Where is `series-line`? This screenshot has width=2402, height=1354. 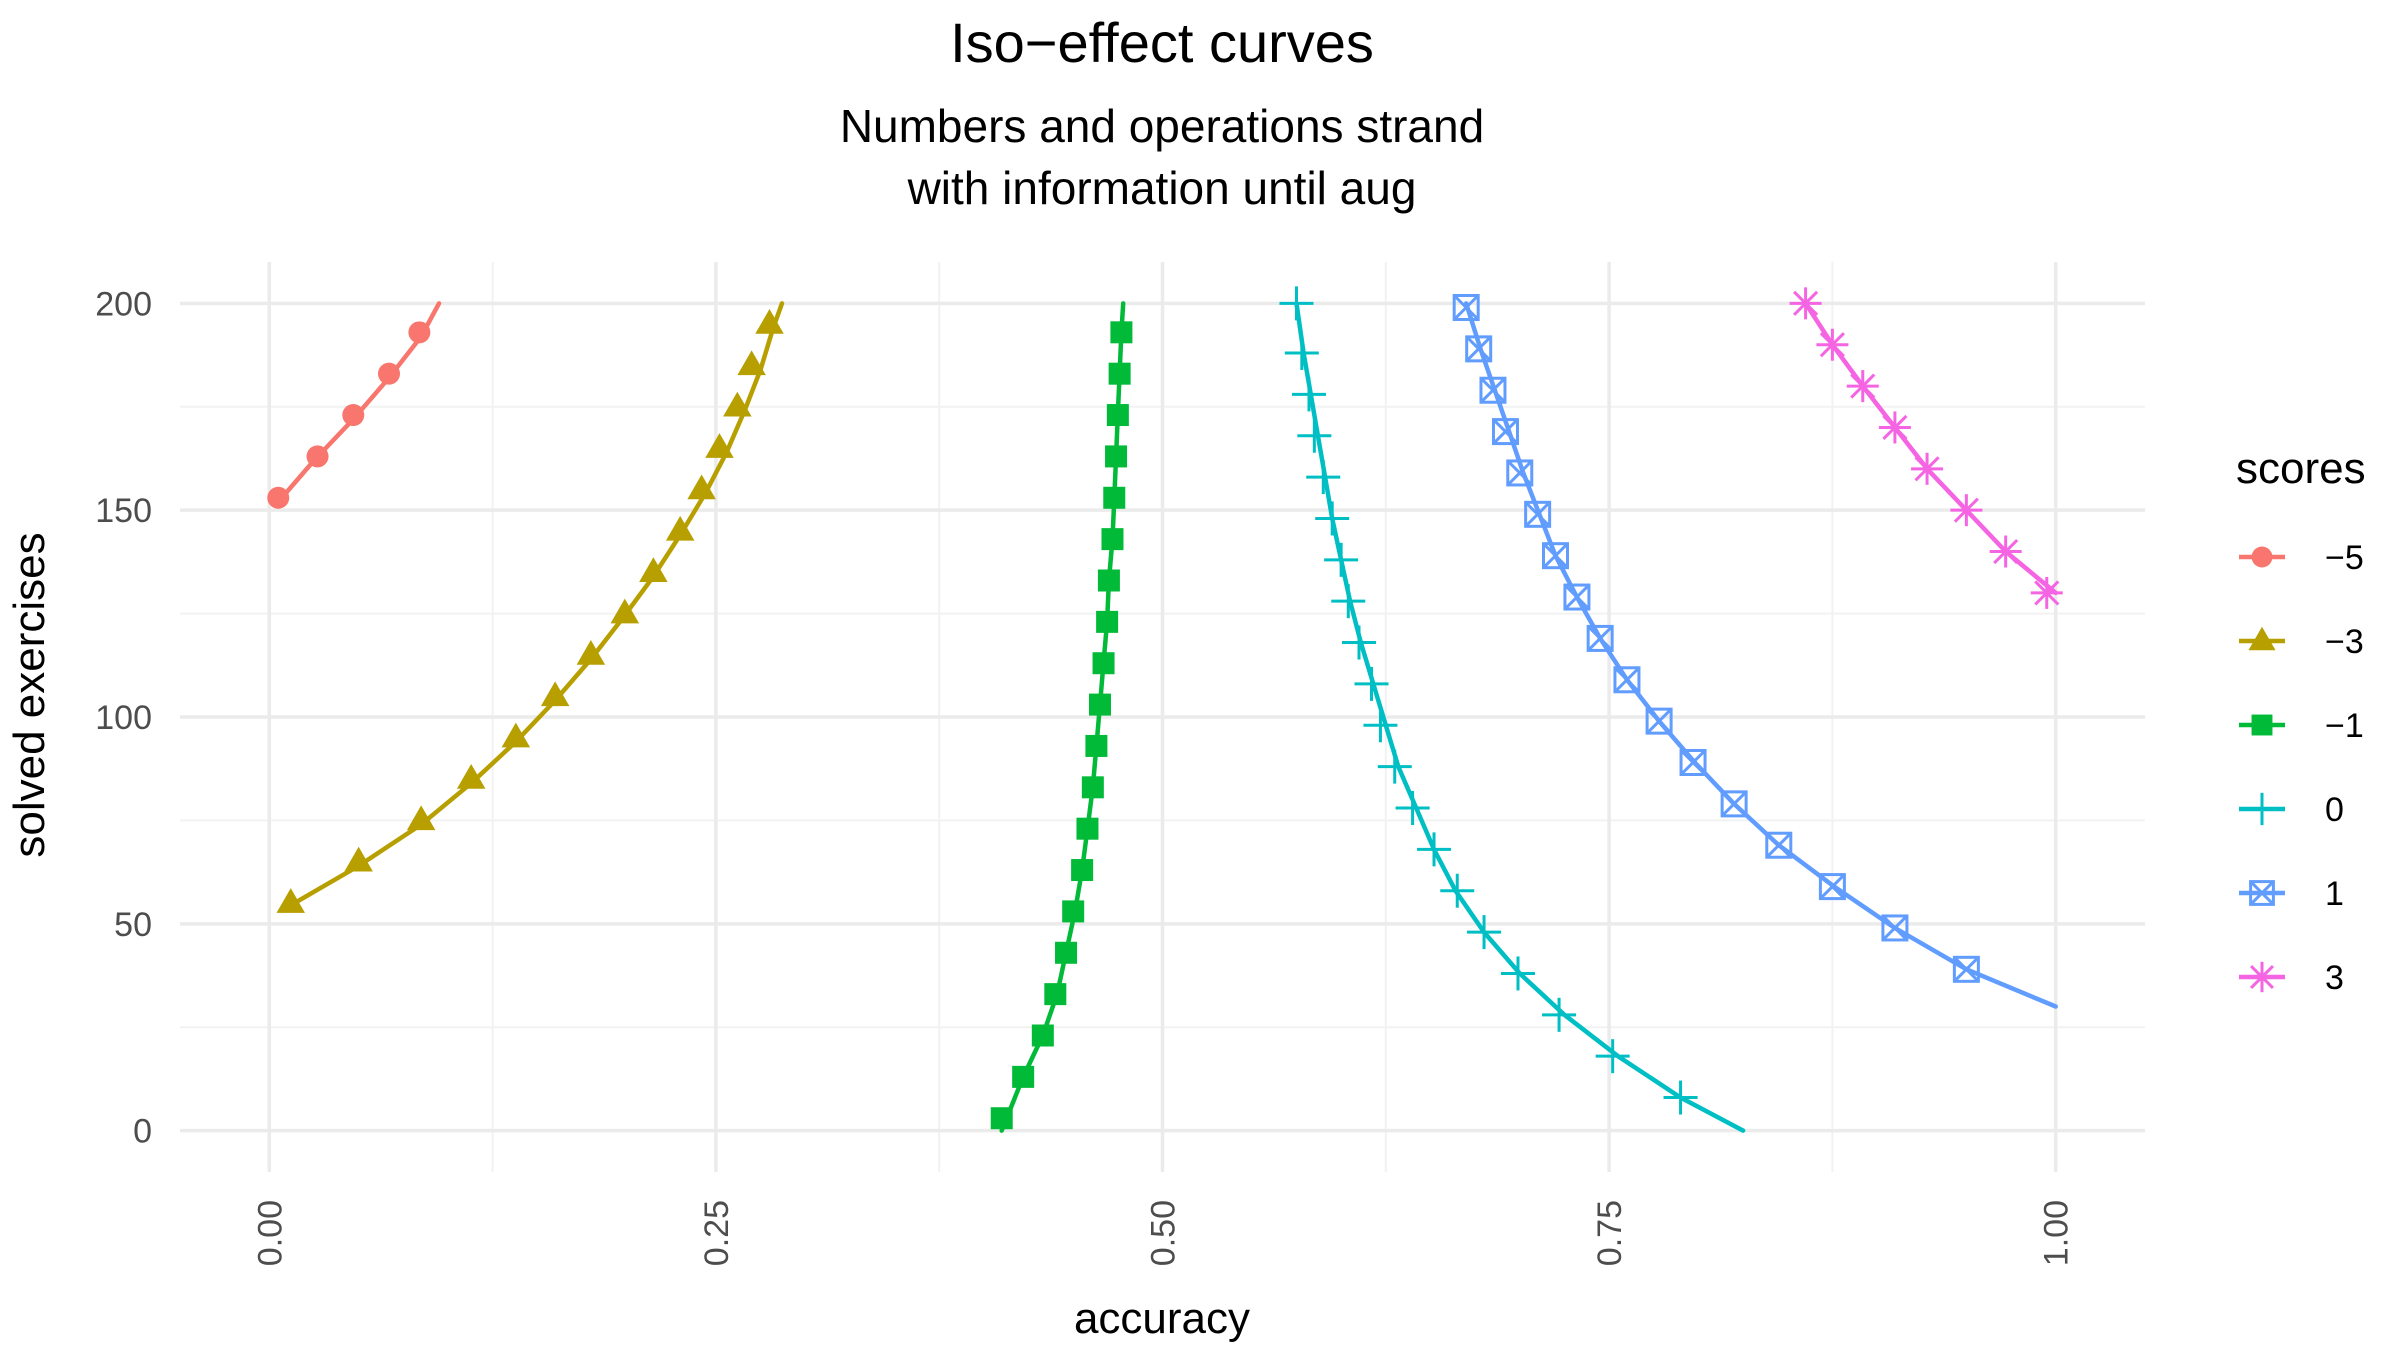 series-line is located at coordinates (534, 605).